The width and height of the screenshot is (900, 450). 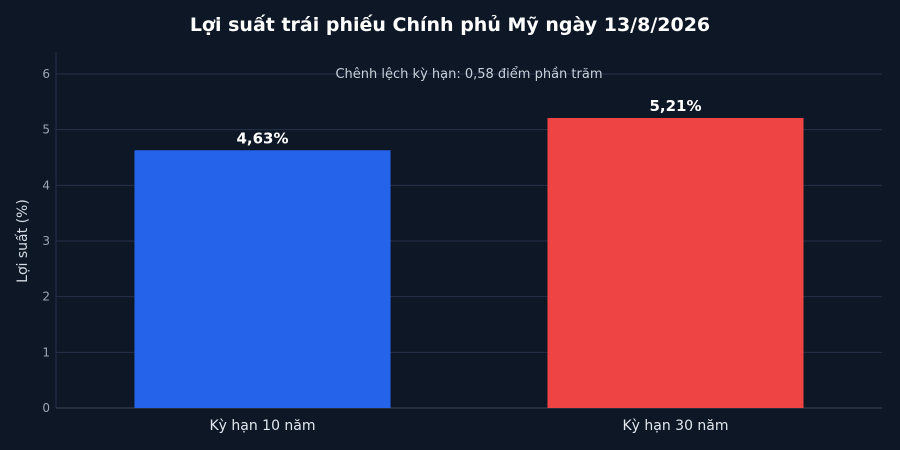 I want to click on y-tick-label: 1, so click(x=46, y=352).